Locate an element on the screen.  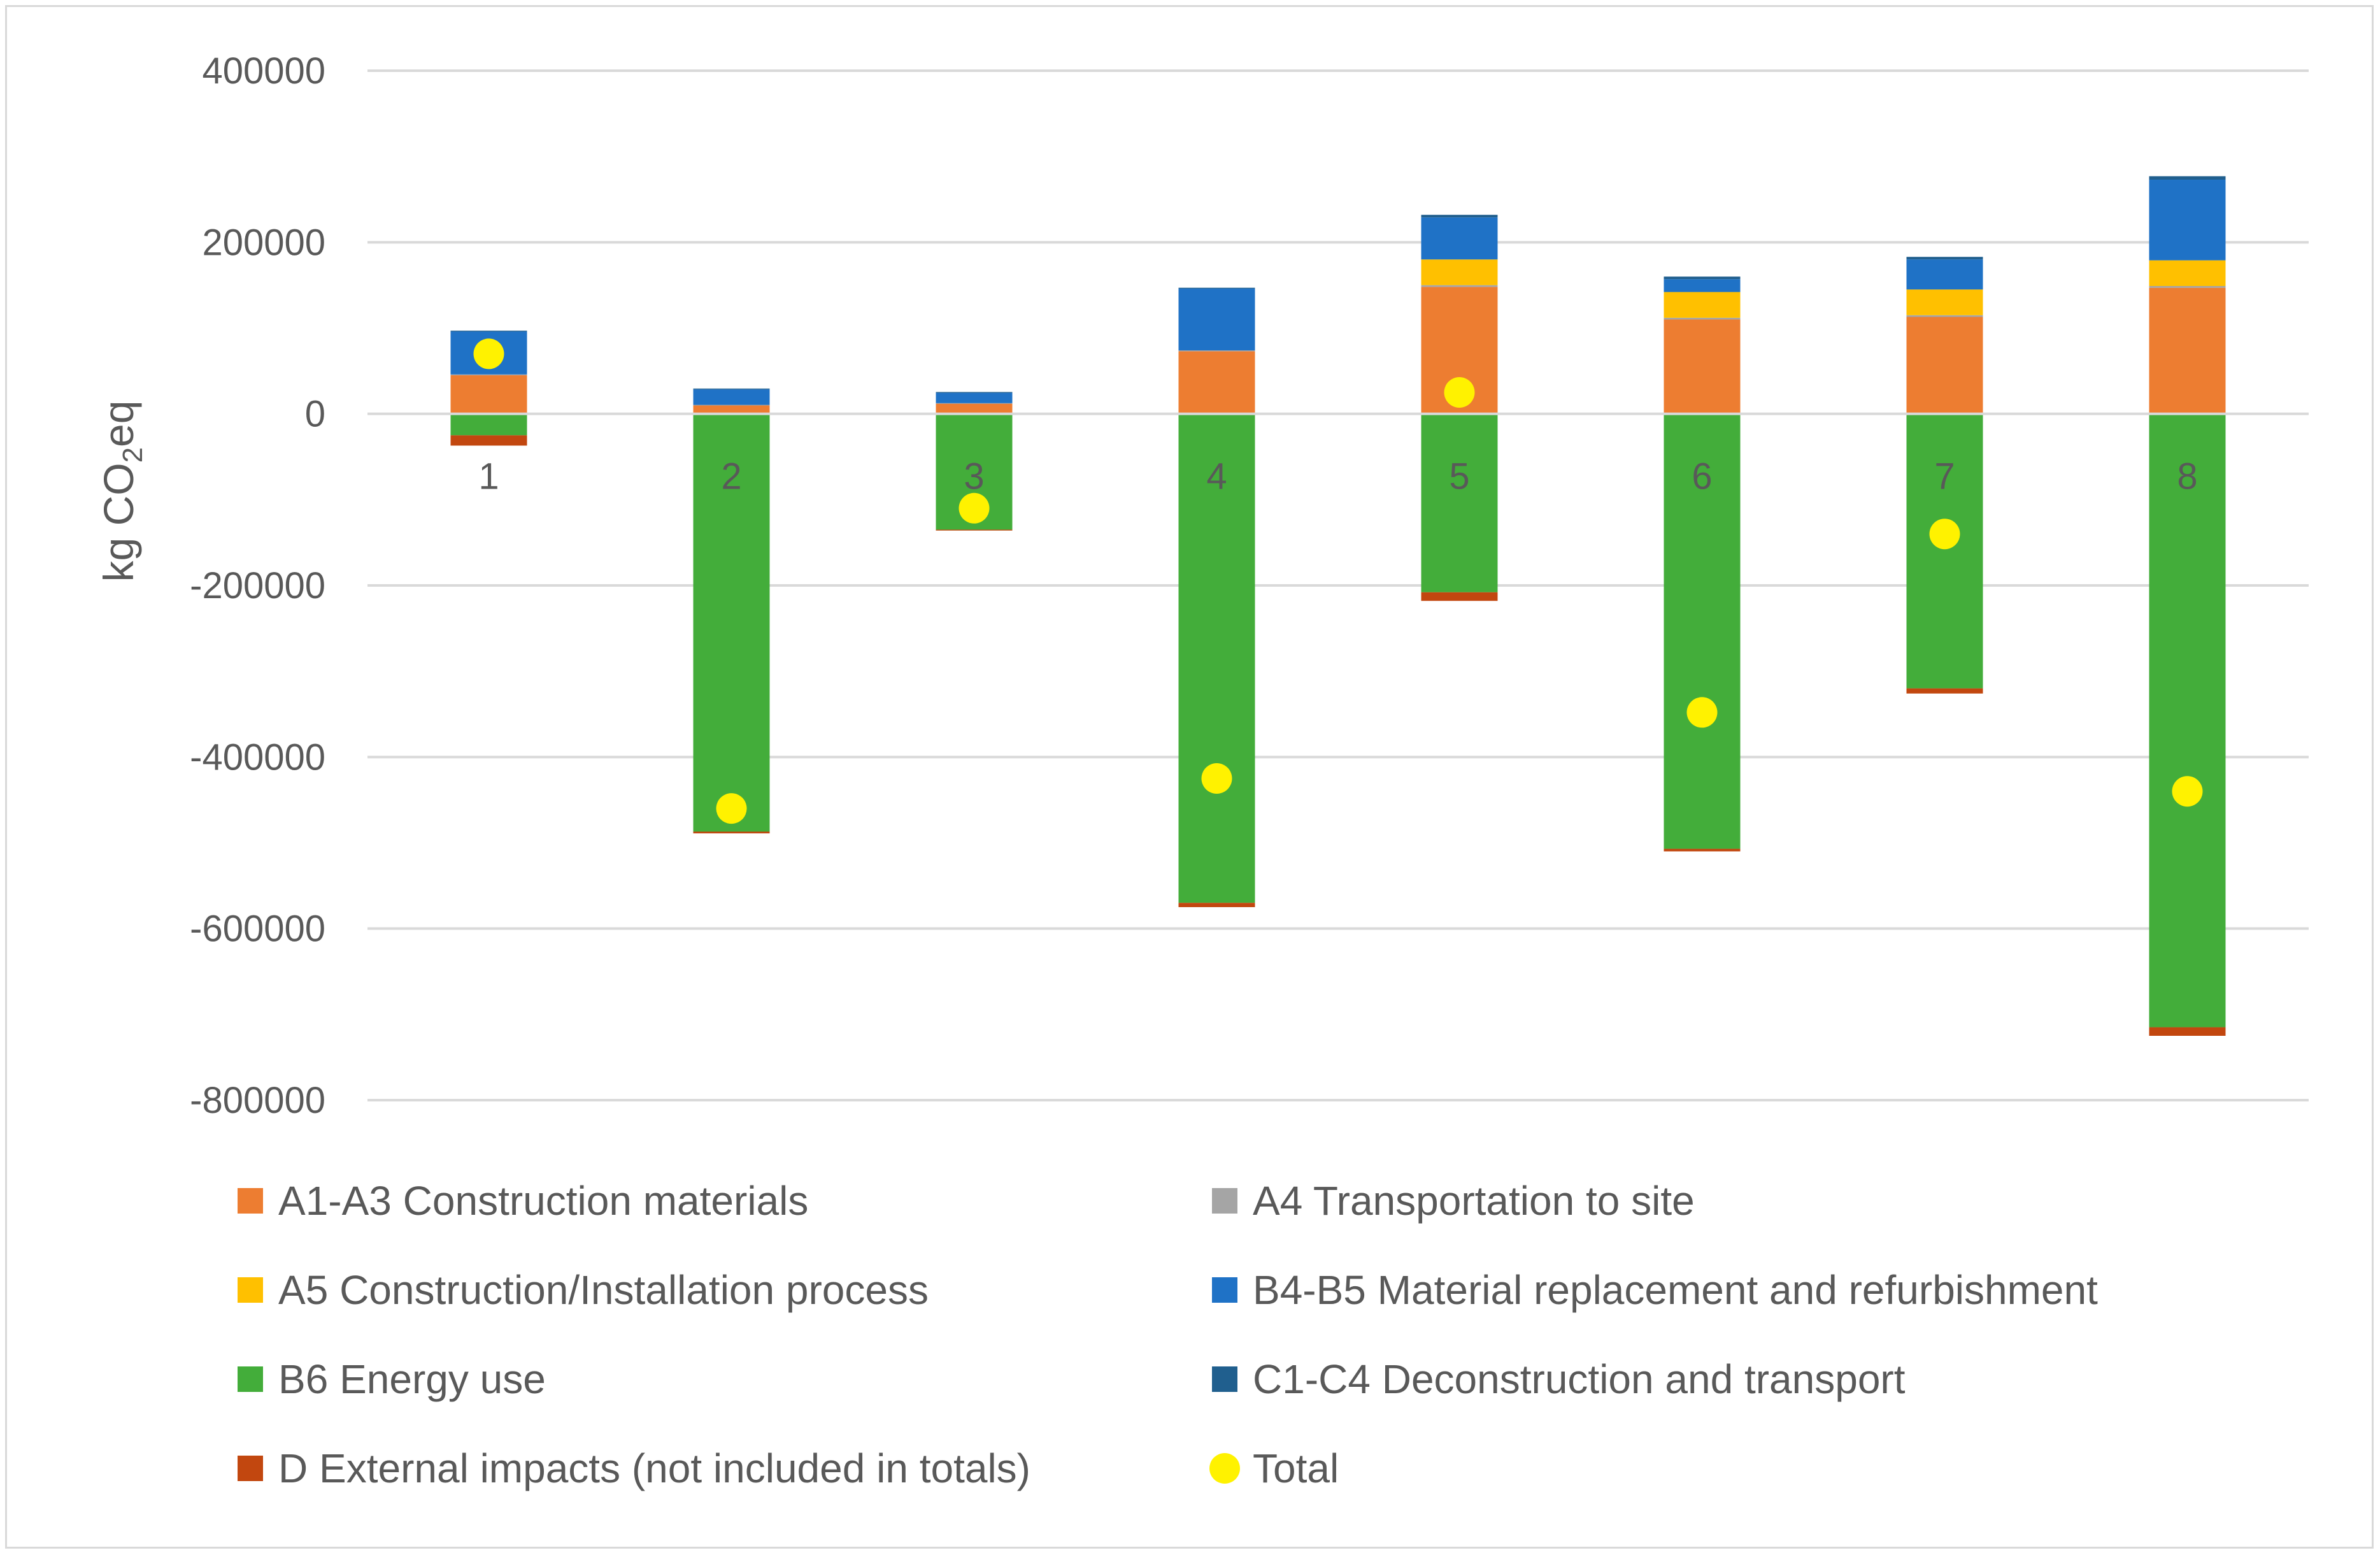
legend-item: Total is located at coordinates (1274, 1468).